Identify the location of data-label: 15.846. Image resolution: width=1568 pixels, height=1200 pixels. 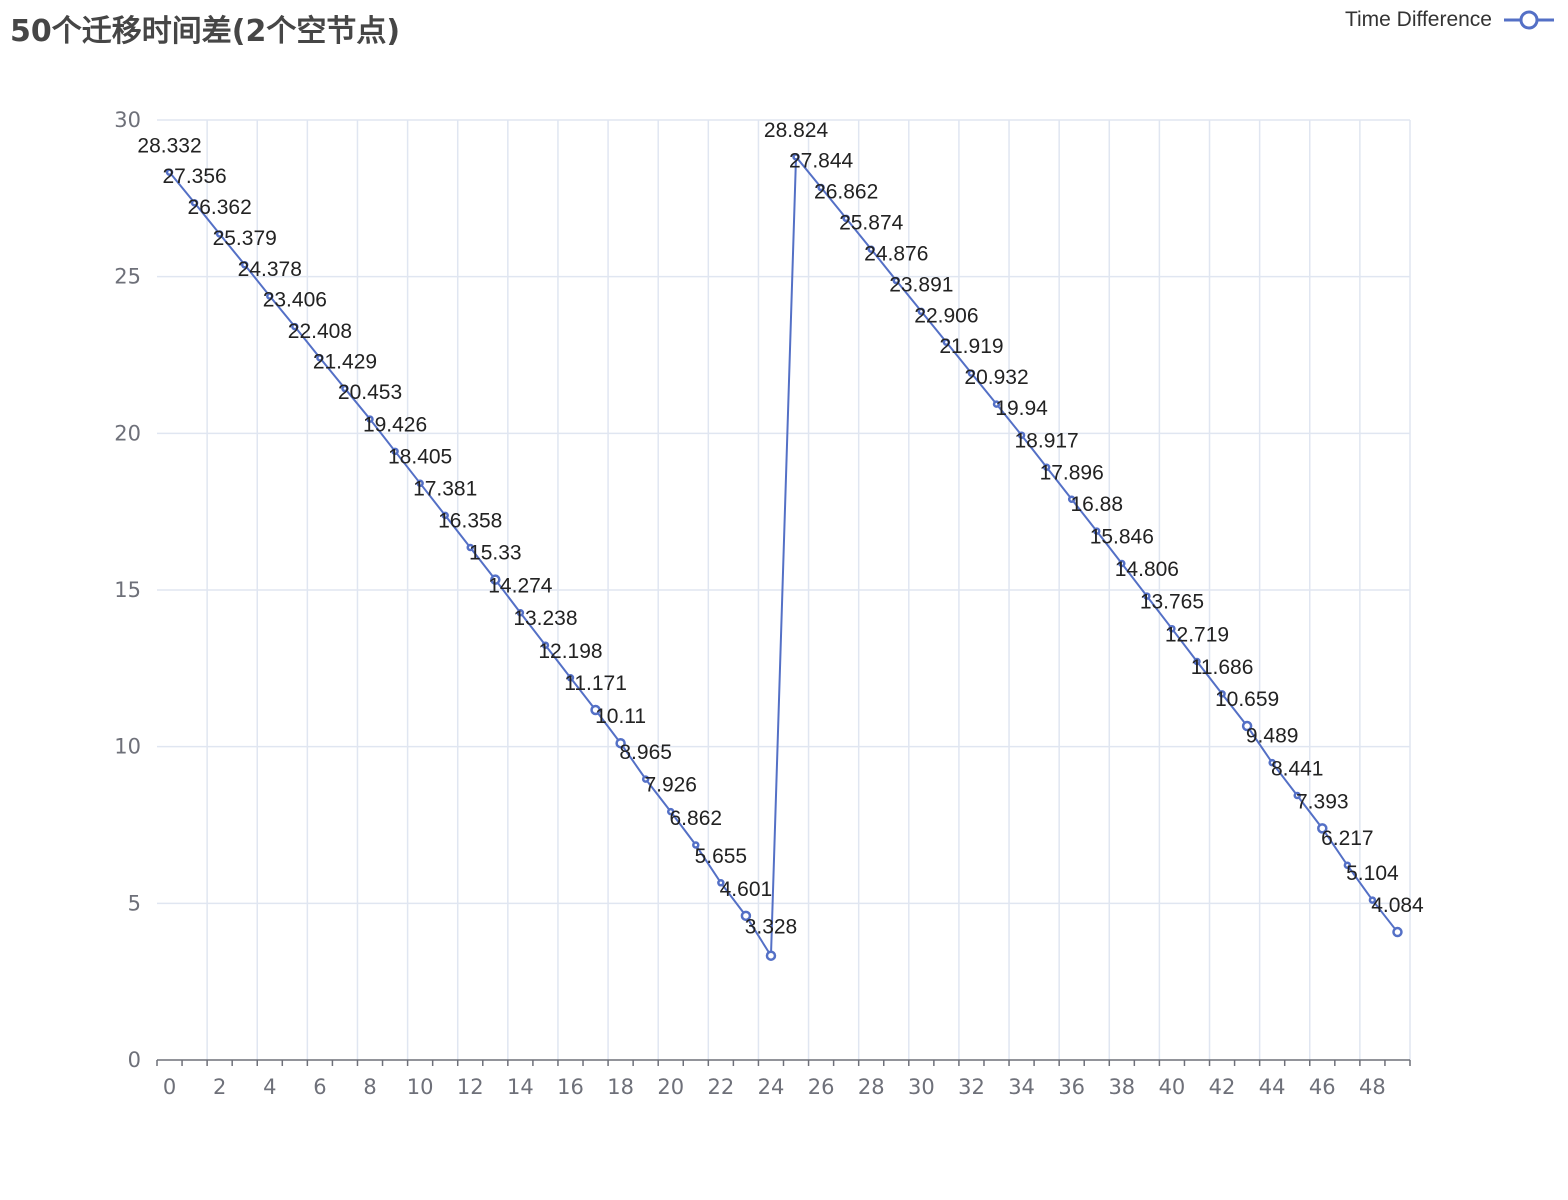
(1122, 536).